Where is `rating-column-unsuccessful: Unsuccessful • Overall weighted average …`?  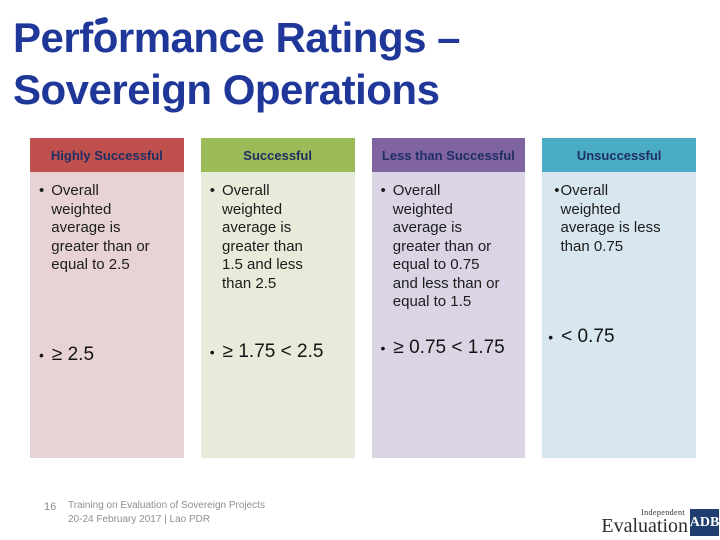 rating-column-unsuccessful: Unsuccessful • Overall weighted average … is located at coordinates (619, 298).